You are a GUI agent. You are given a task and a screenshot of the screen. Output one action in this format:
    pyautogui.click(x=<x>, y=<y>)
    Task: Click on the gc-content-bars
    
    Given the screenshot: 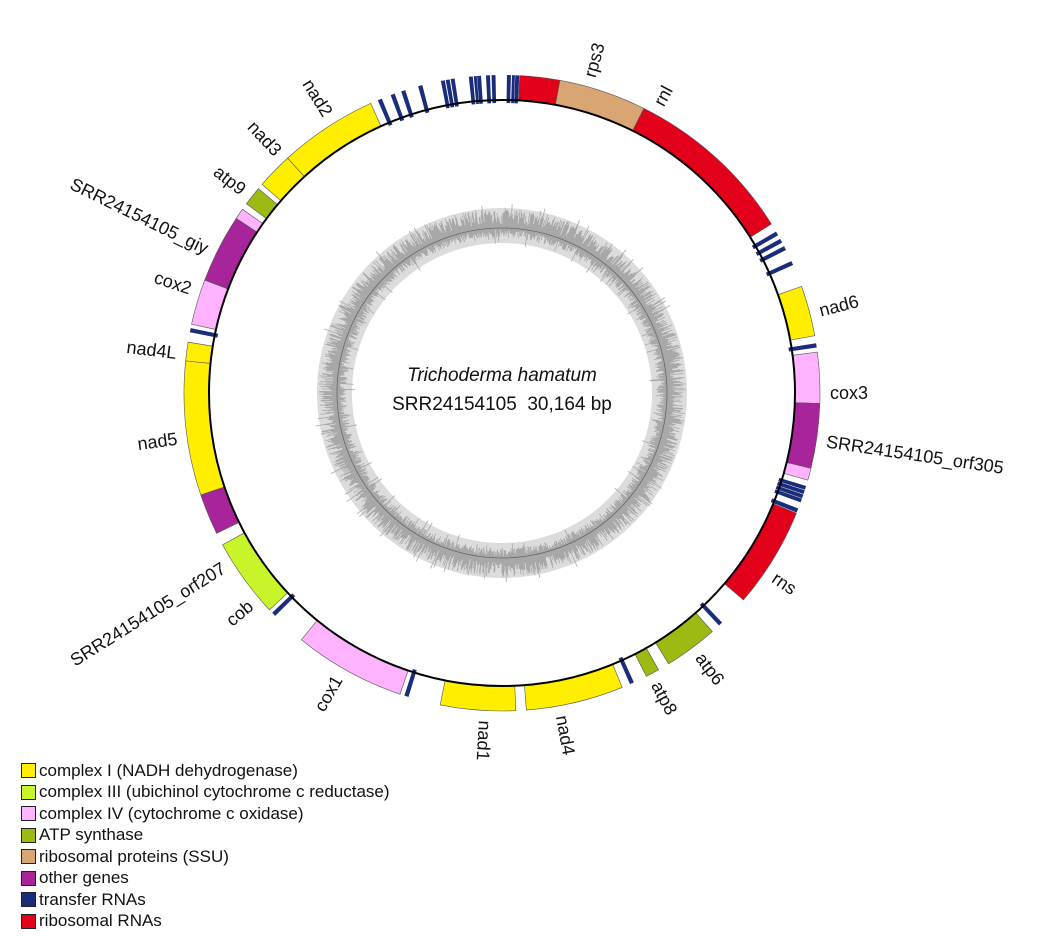 What is the action you would take?
    pyautogui.click(x=500, y=393)
    